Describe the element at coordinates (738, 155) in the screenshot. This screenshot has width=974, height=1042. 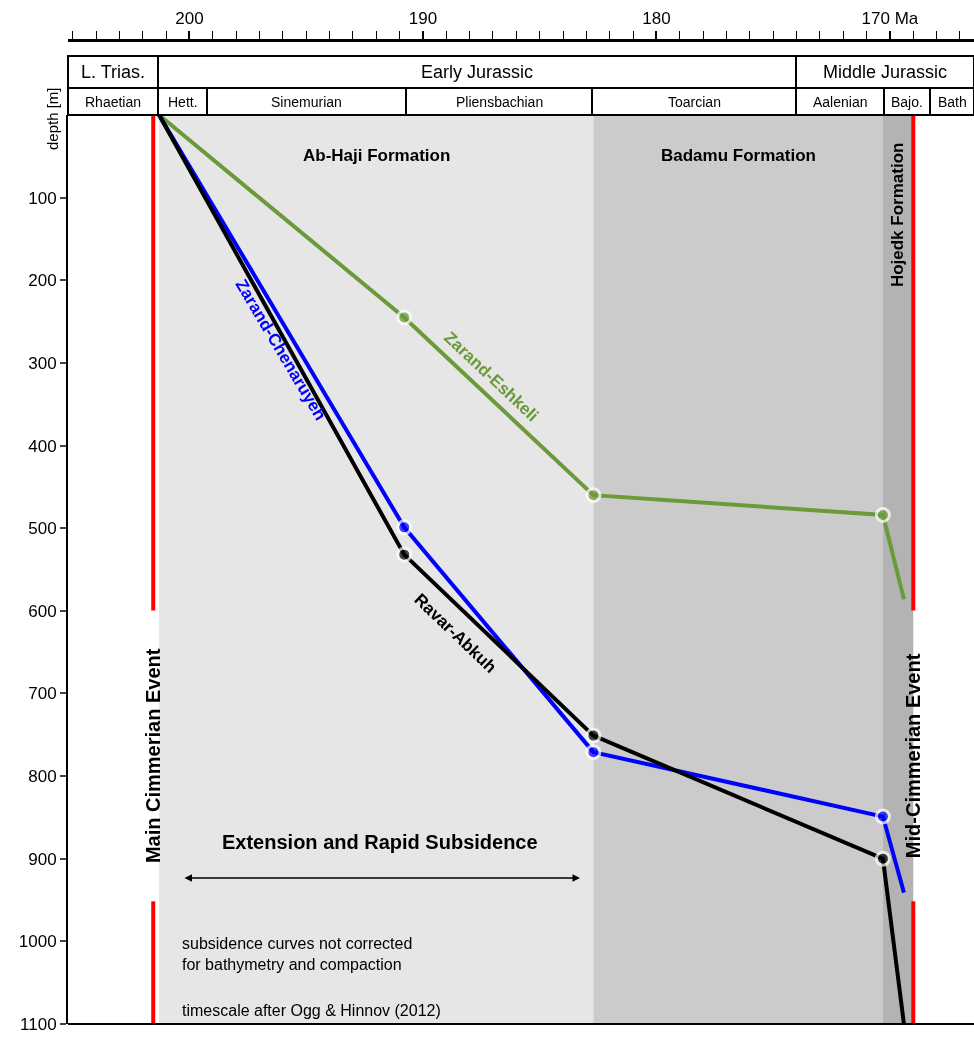
I see `band-label: Badamu Formation` at that location.